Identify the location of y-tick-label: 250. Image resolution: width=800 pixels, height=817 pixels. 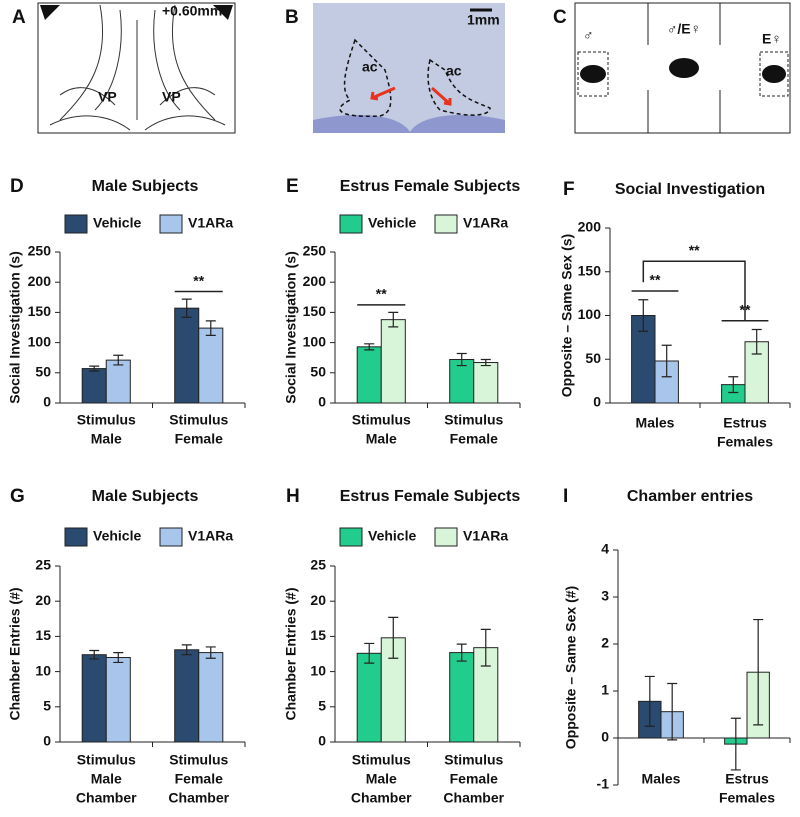
(40, 251).